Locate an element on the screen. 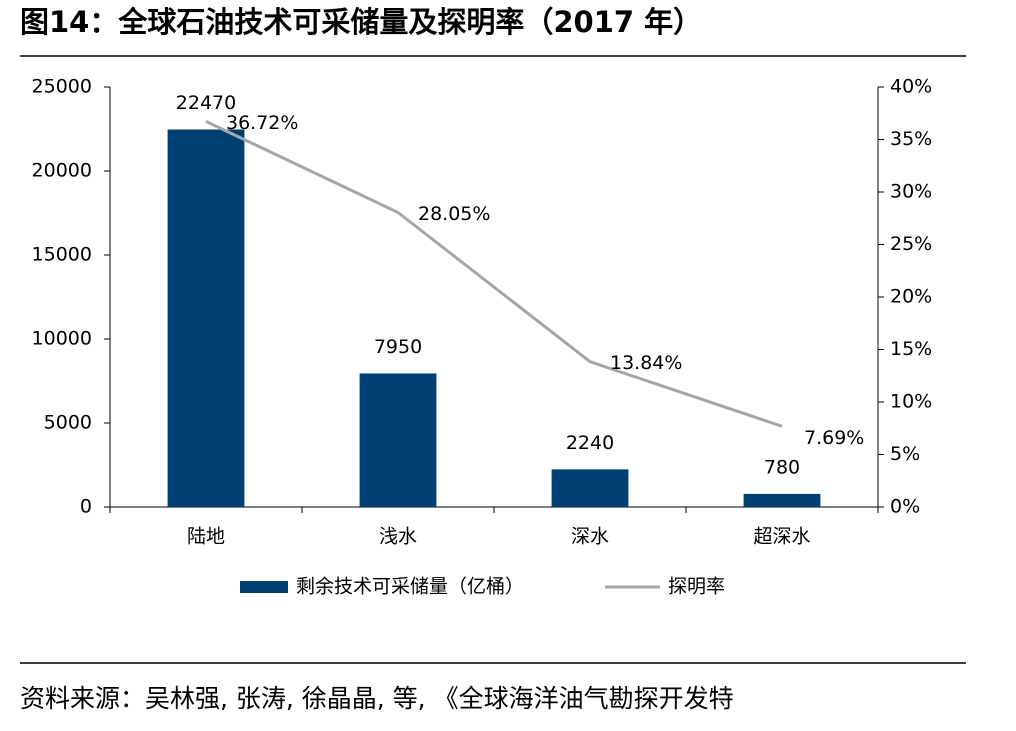 The height and width of the screenshot is (731, 1016). y2-tick-label: 40% is located at coordinates (911, 87).